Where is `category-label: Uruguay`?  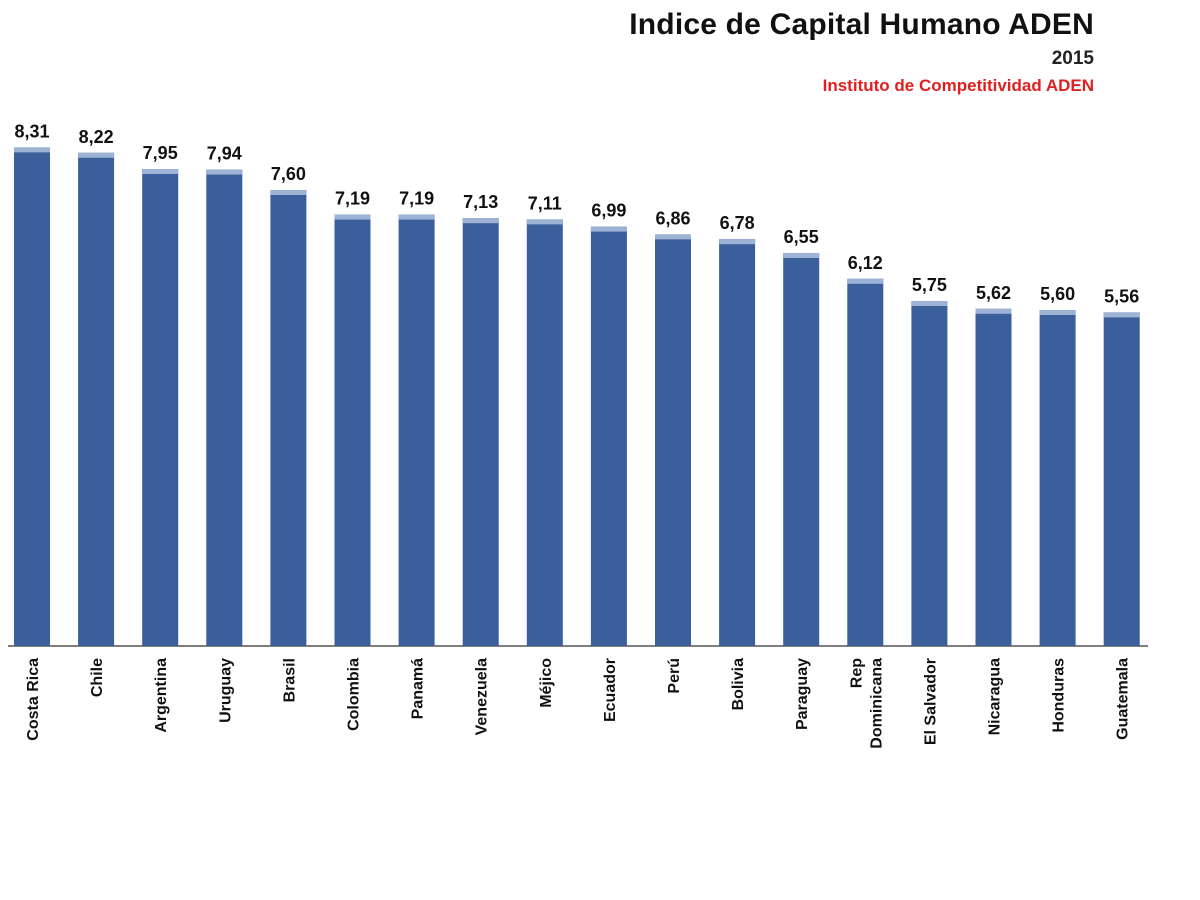 category-label: Uruguay is located at coordinates (225, 690).